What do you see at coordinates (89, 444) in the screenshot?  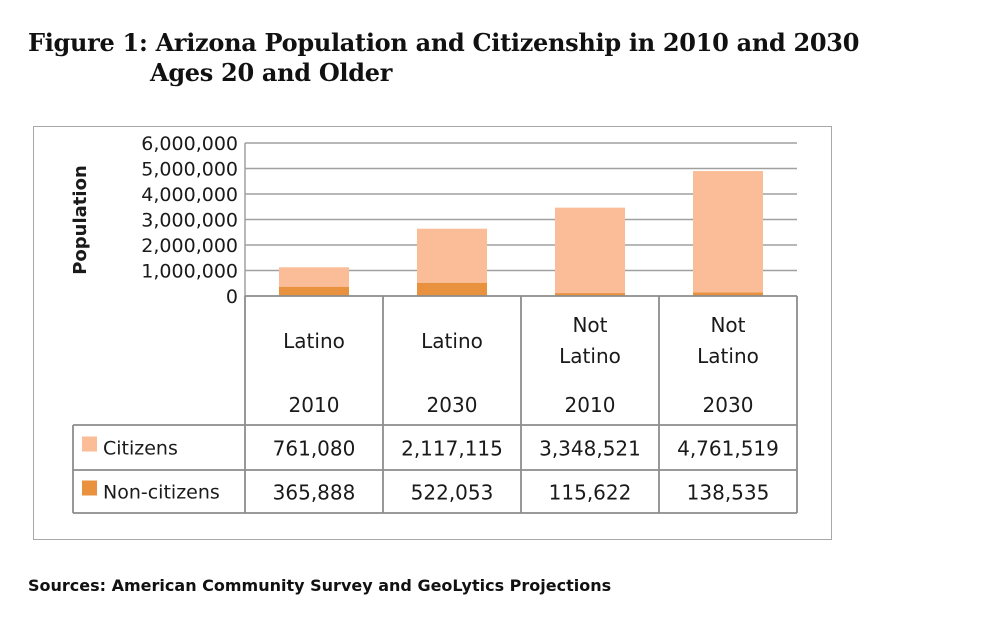 I see `legend-swatch-citizens` at bounding box center [89, 444].